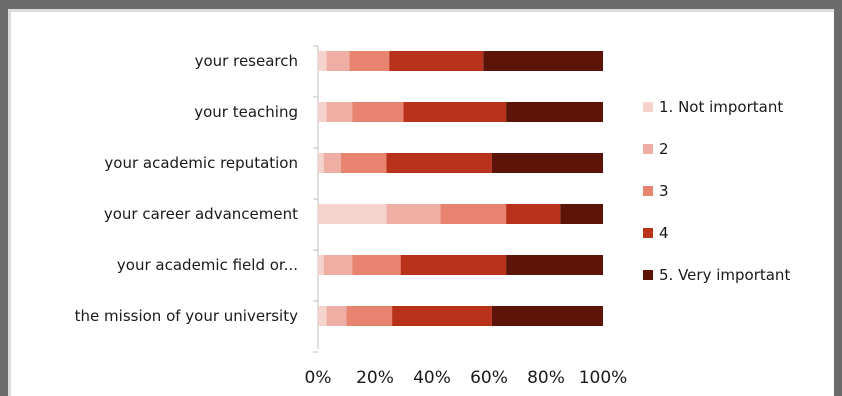 This screenshot has width=842, height=396. What do you see at coordinates (603, 378) in the screenshot?
I see `x-tick-label: 100%` at bounding box center [603, 378].